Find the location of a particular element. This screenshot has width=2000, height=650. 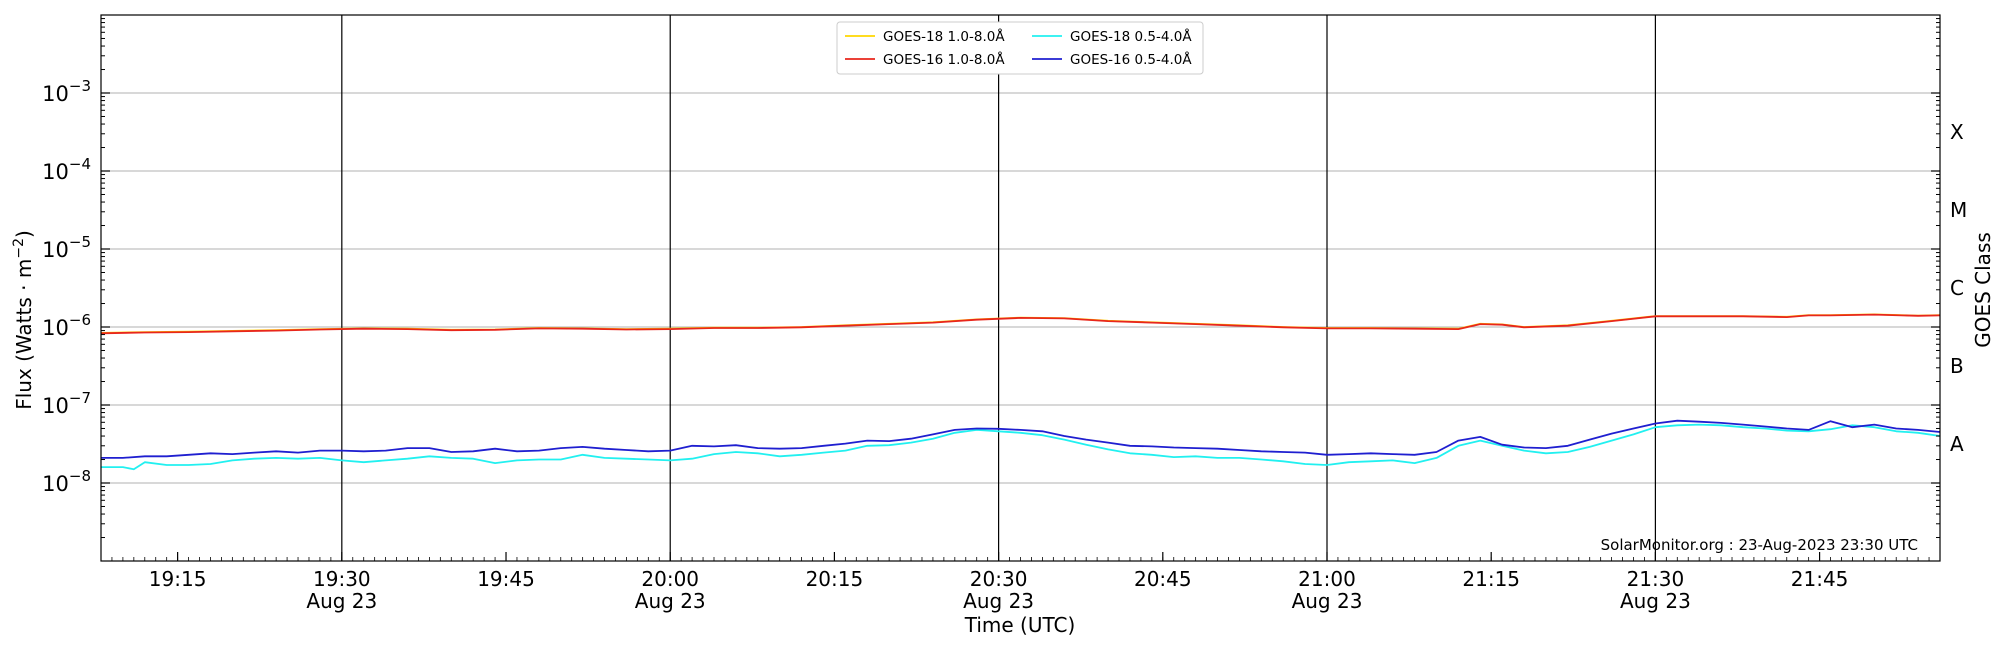

x-tick-label: 21:00 is located at coordinates (1327, 579).